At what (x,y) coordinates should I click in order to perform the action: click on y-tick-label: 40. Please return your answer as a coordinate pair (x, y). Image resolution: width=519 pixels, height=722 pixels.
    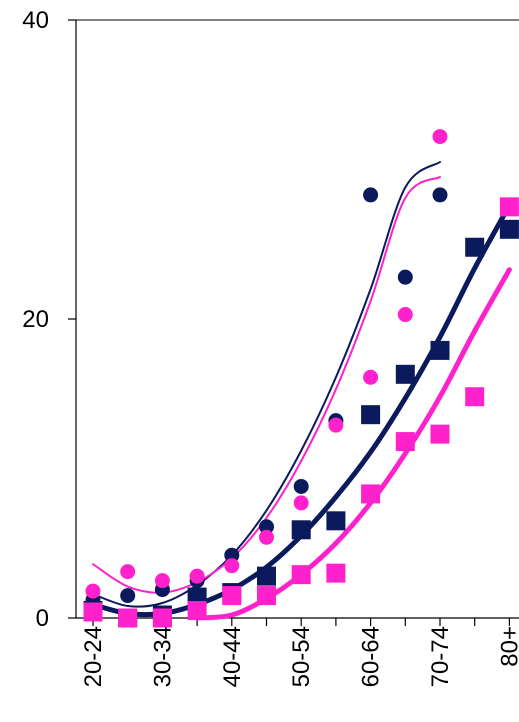
    Looking at the image, I should click on (35, 20).